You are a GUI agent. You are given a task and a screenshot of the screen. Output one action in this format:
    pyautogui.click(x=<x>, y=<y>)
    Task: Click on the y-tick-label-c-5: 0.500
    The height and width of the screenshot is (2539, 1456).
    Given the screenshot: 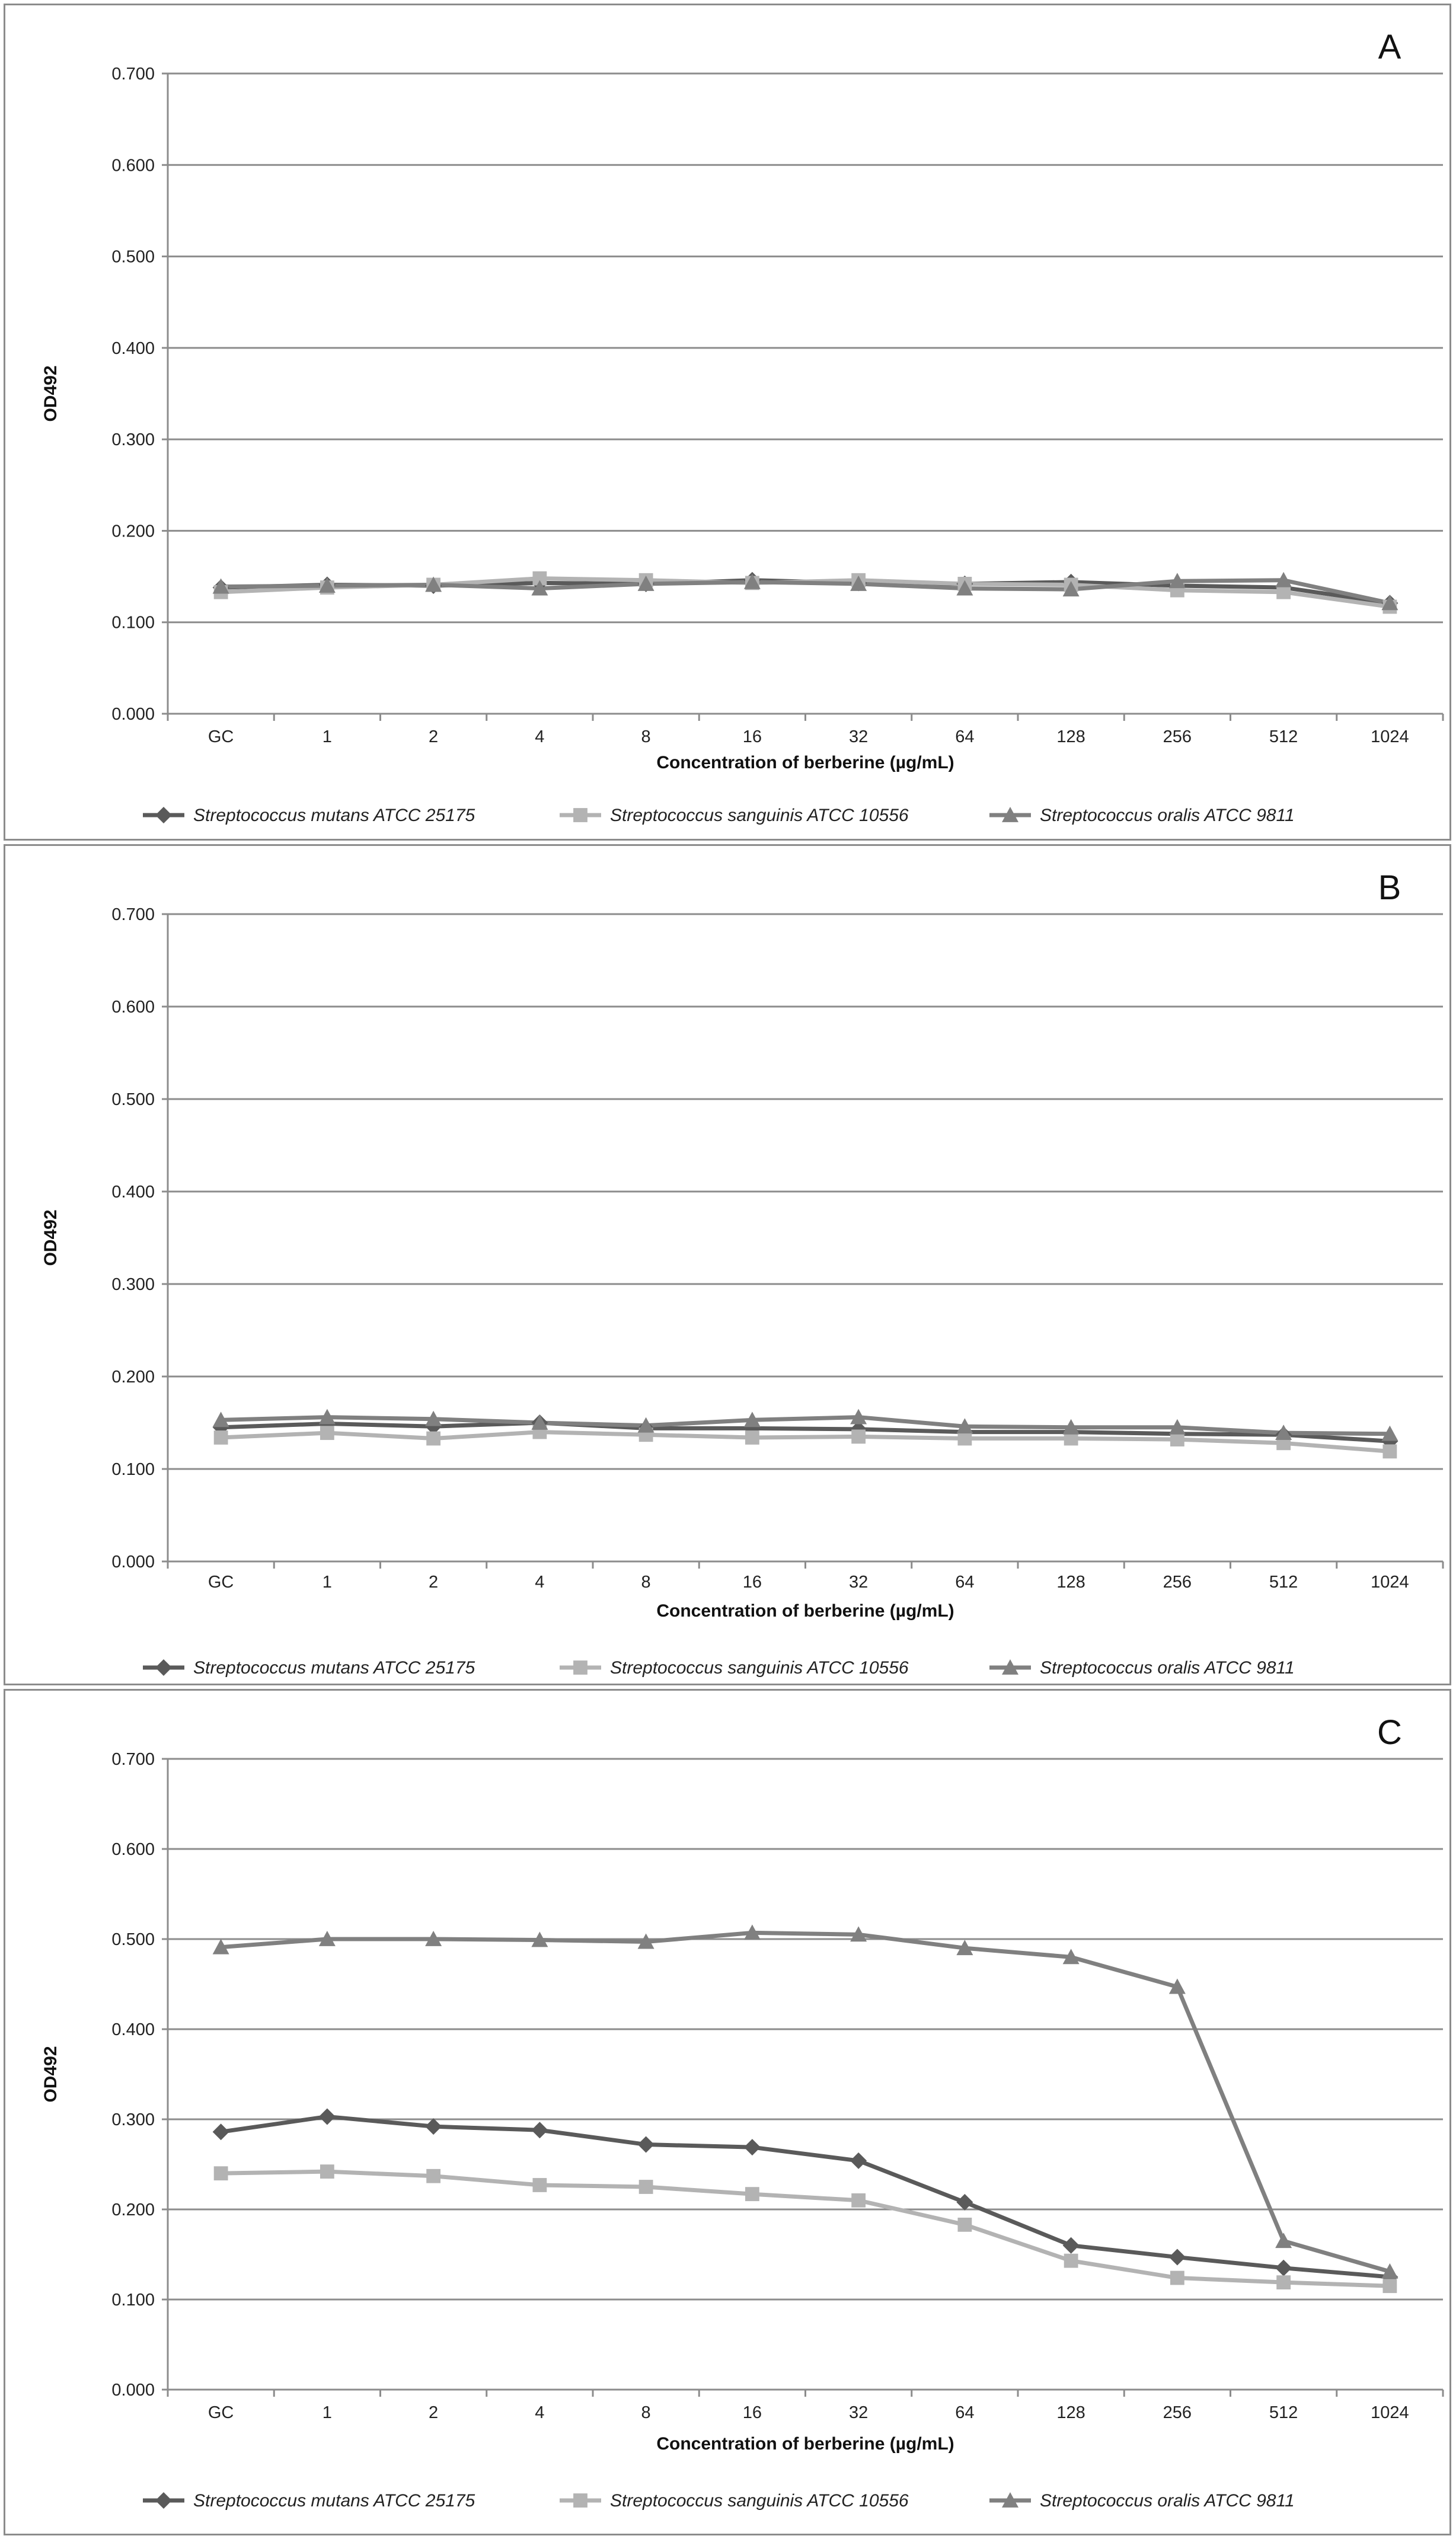 What is the action you would take?
    pyautogui.click(x=133, y=1939)
    